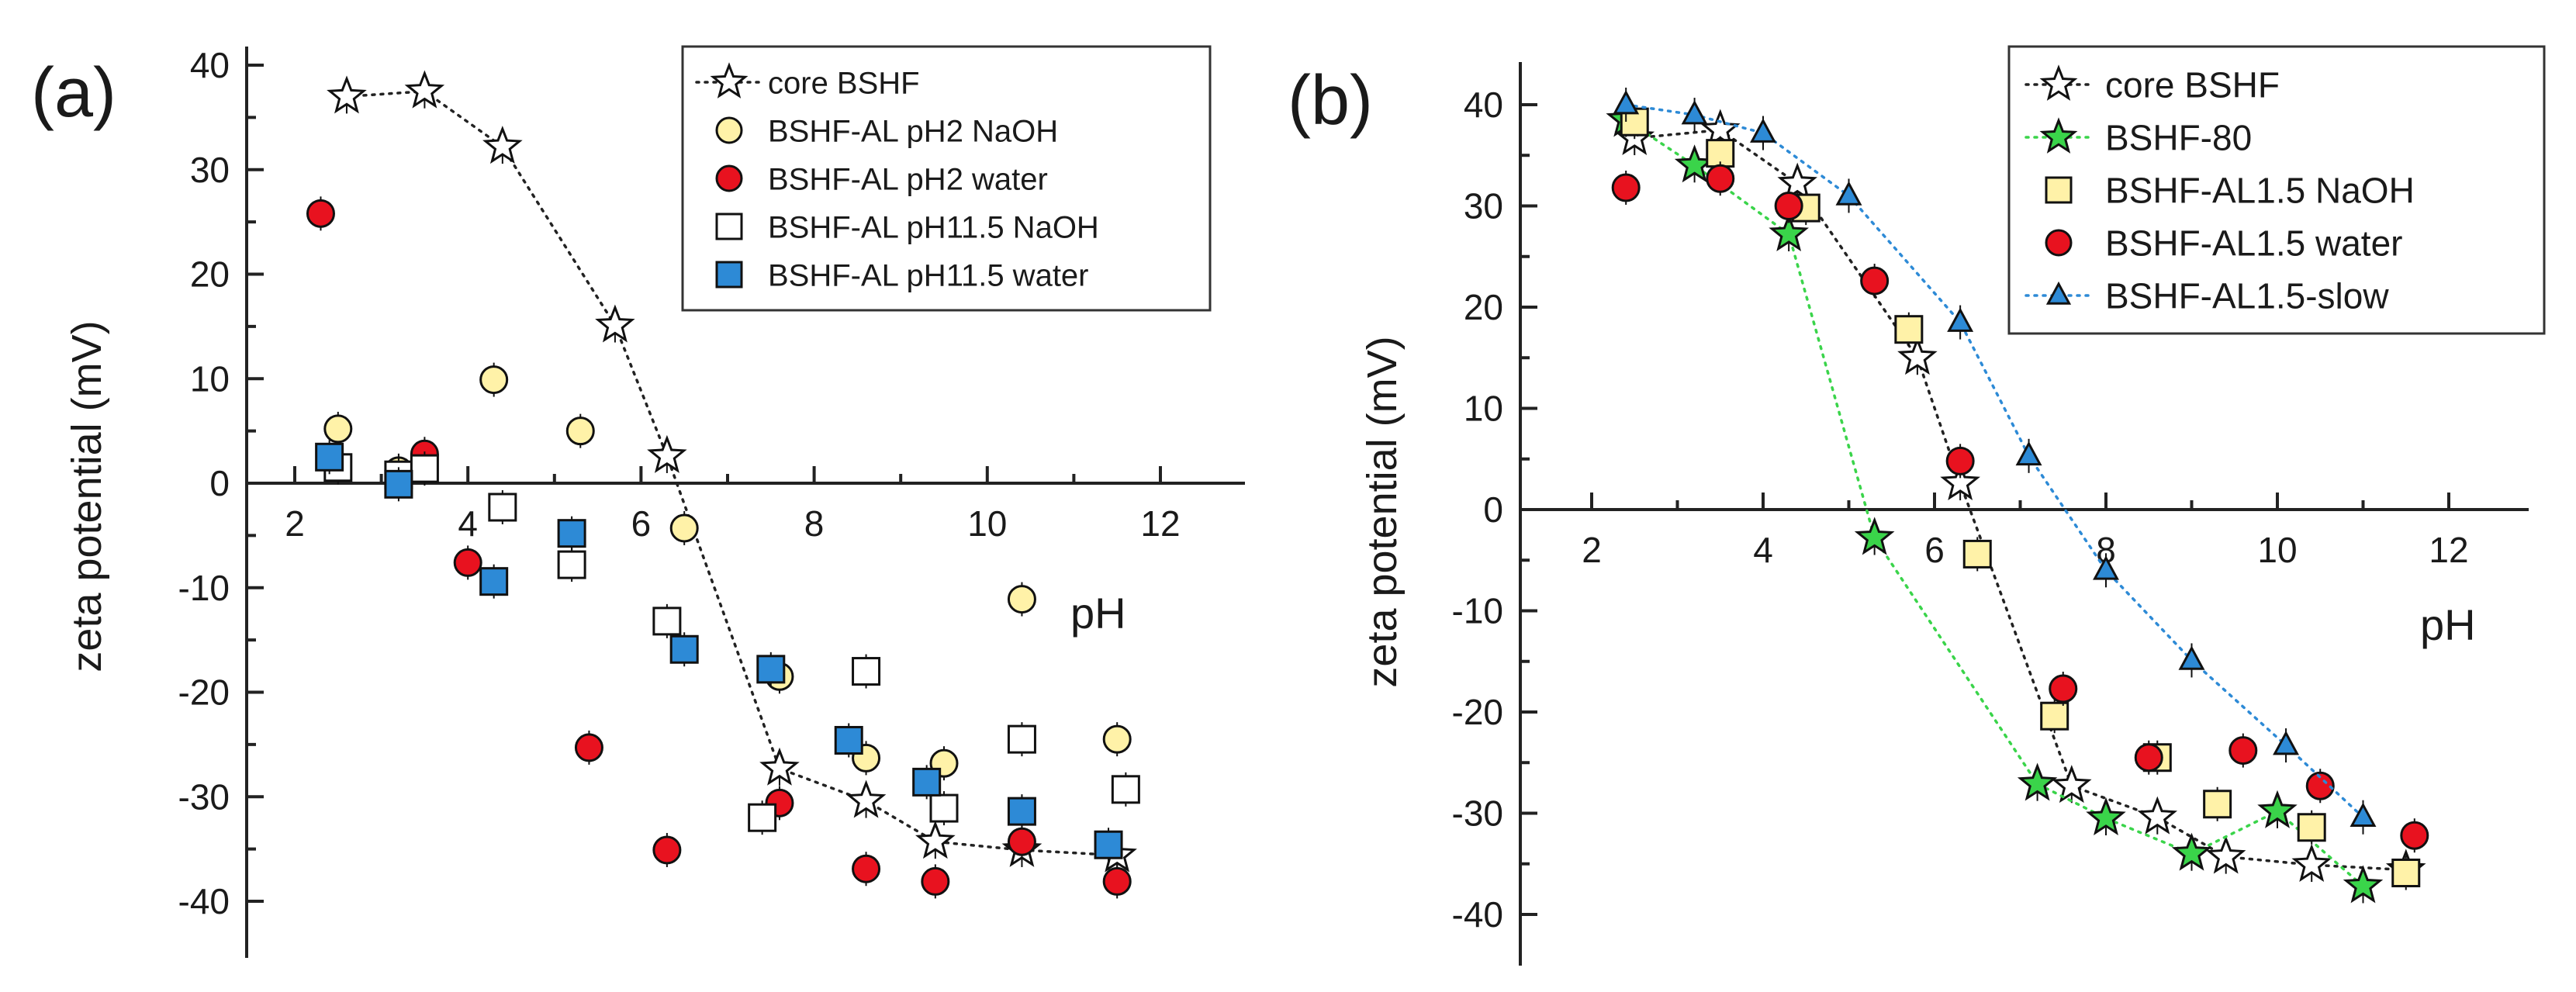 Image resolution: width=2576 pixels, height=992 pixels. Describe the element at coordinates (2192, 85) in the screenshot. I see `panel-b-legend-label: core BSHF` at that location.